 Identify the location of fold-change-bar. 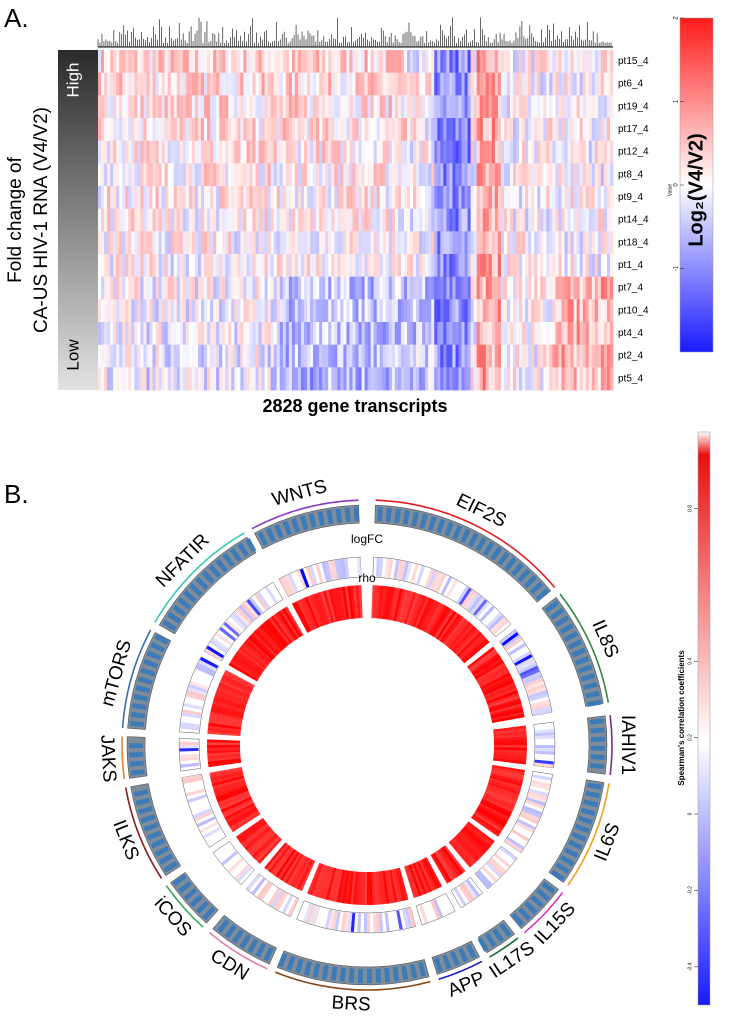
(78, 220).